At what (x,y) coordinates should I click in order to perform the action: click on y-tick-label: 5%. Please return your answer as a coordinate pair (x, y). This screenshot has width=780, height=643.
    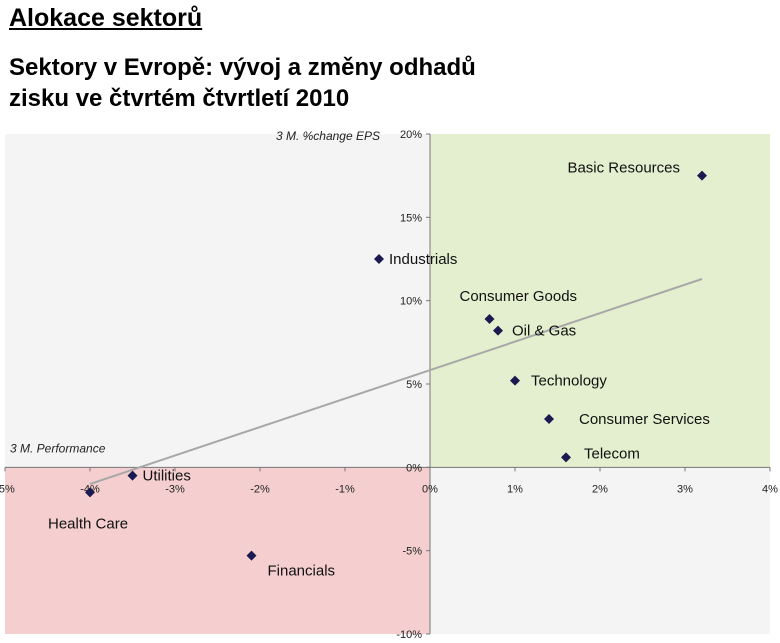
    Looking at the image, I should click on (414, 385).